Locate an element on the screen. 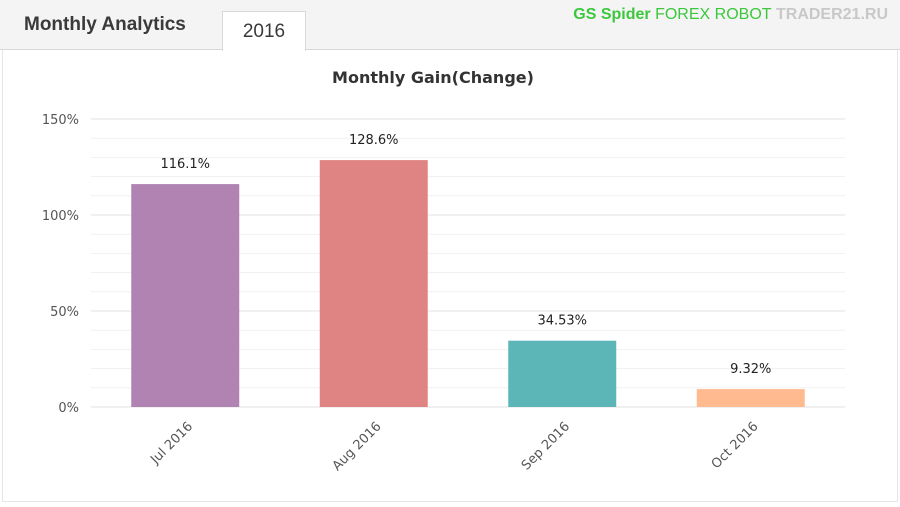 This screenshot has height=507, width=900. x-tick-label: Oct 2016 is located at coordinates (735, 445).